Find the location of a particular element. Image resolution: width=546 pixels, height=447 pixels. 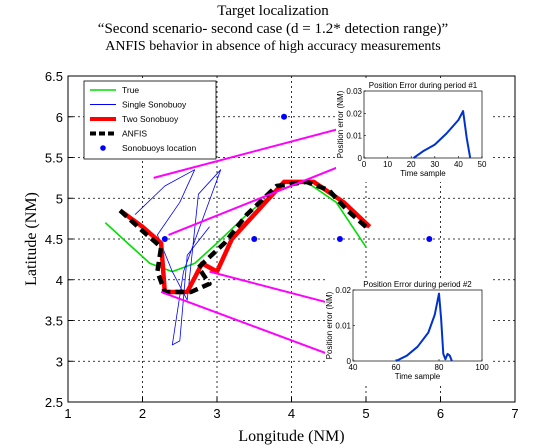

inset-x-tick-label: 20 is located at coordinates (411, 164).